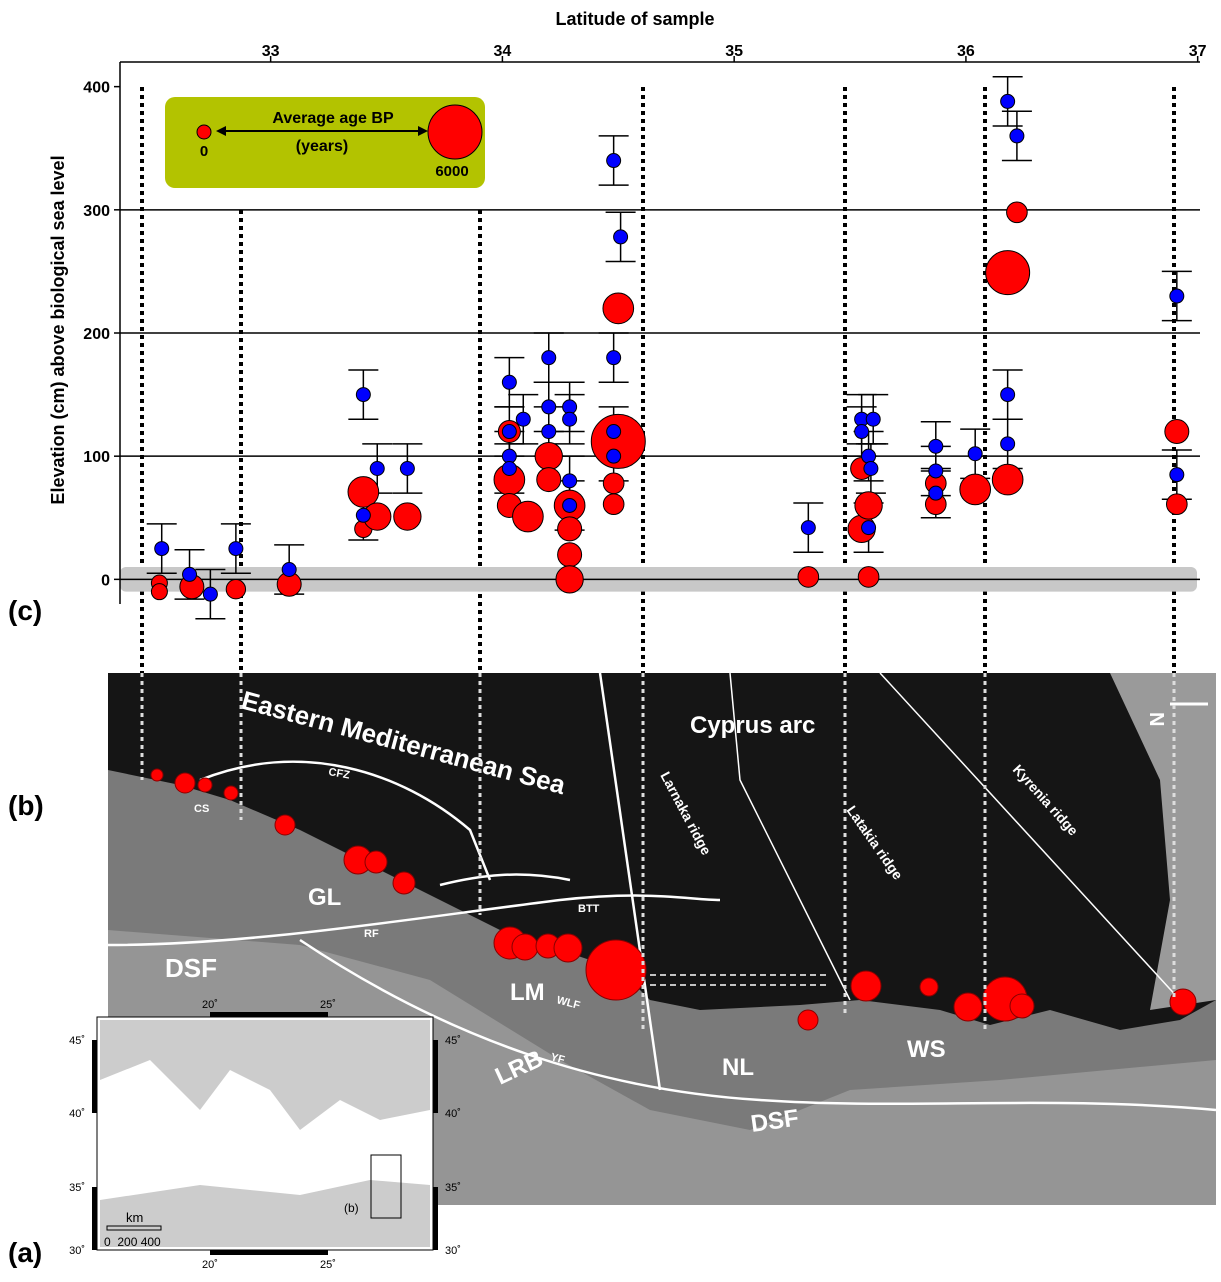  What do you see at coordinates (371, 934) in the screenshot?
I see `map-label: RF` at bounding box center [371, 934].